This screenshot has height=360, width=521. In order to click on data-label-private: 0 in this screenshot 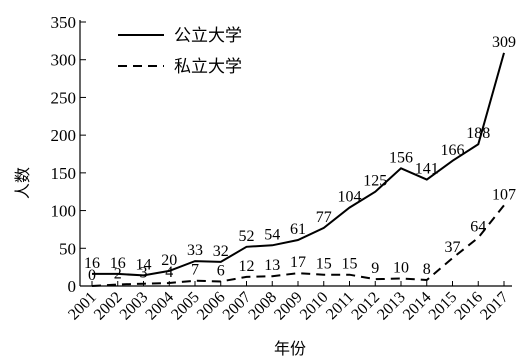, I will do `click(92, 275)`.